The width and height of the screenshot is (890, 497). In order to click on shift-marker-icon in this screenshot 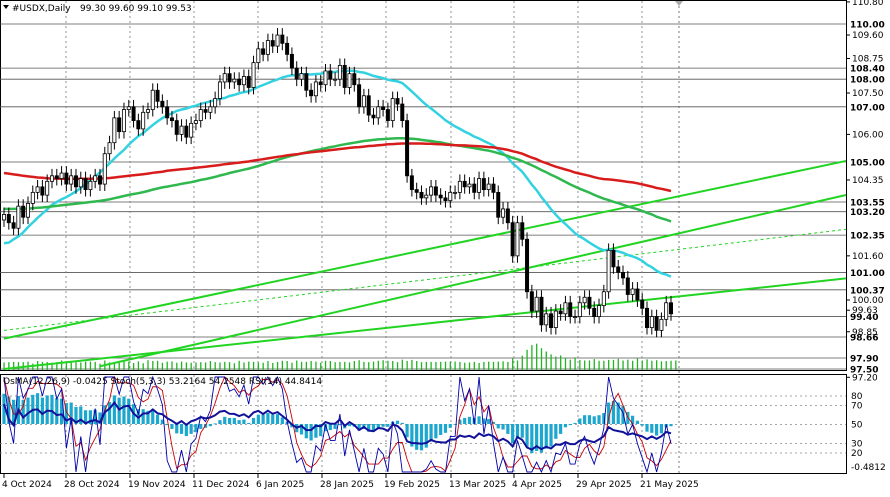, I will do `click(679, 3)`.